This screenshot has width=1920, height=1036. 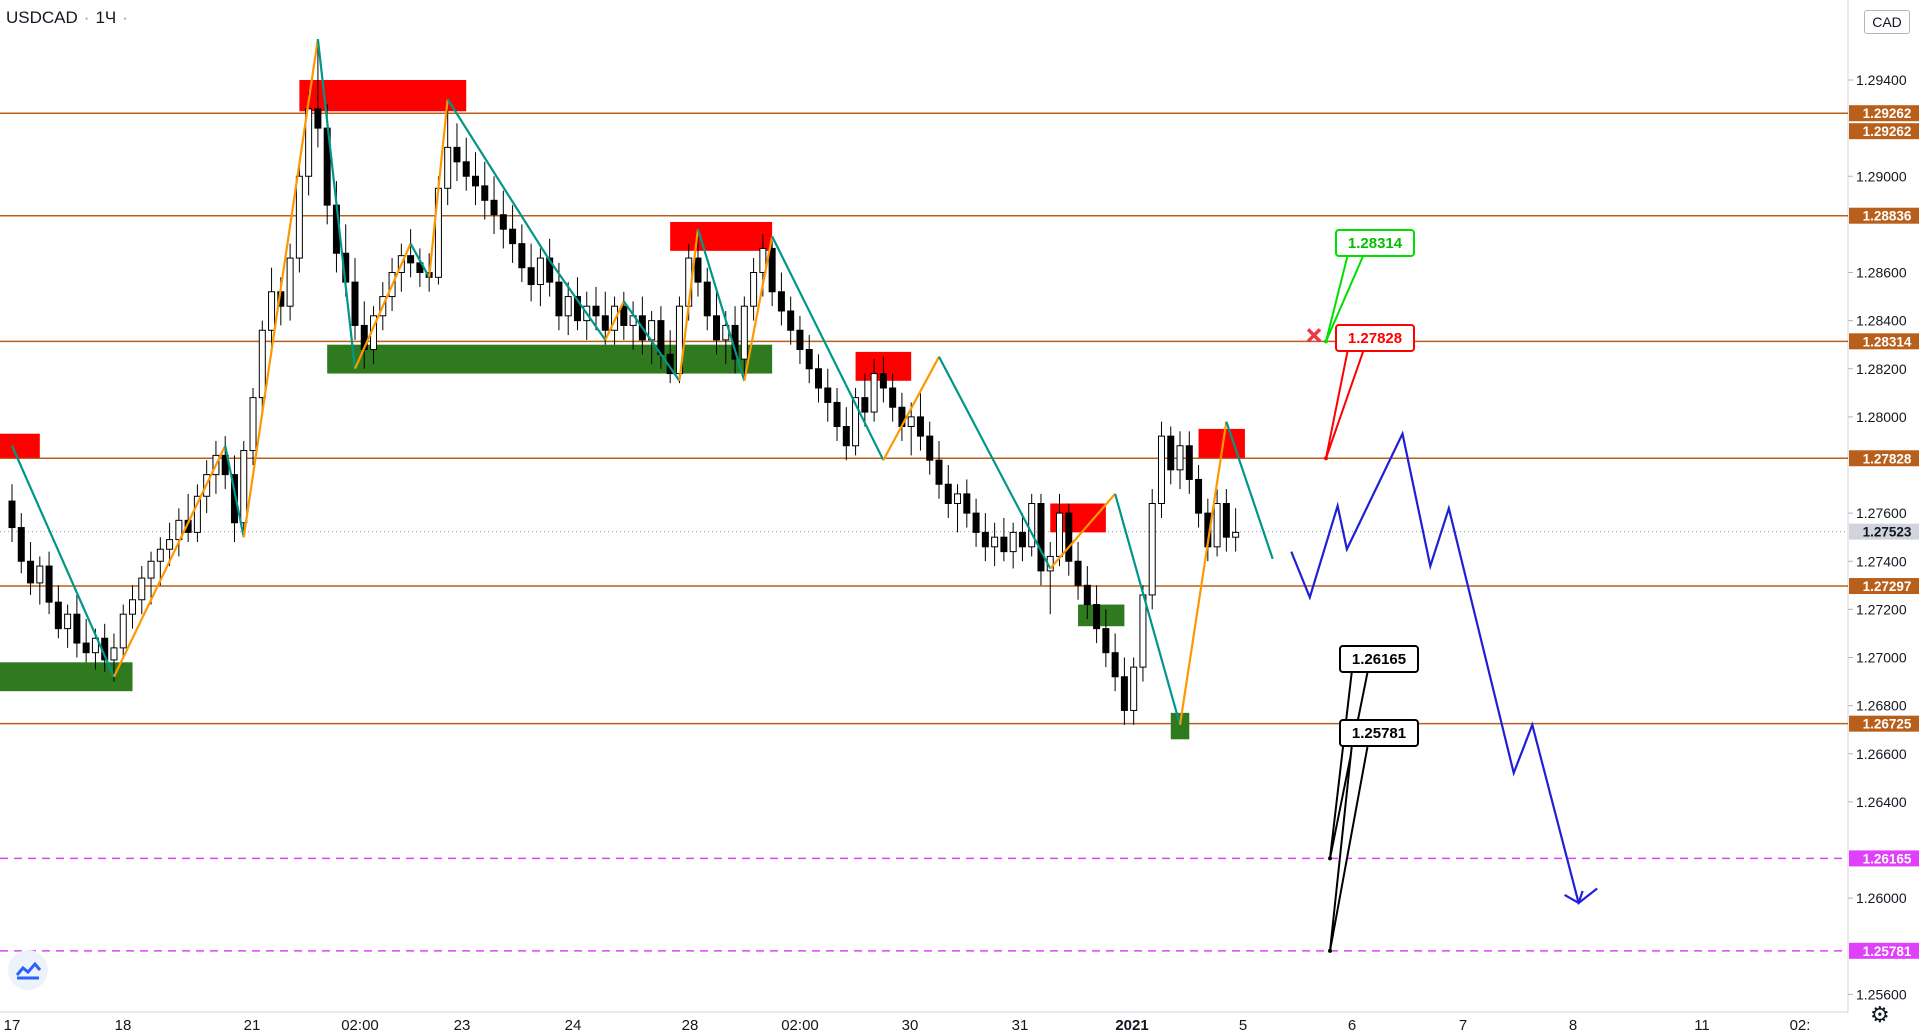 What do you see at coordinates (1887, 341) in the screenshot?
I see `axis-label-entry: 1.28314` at bounding box center [1887, 341].